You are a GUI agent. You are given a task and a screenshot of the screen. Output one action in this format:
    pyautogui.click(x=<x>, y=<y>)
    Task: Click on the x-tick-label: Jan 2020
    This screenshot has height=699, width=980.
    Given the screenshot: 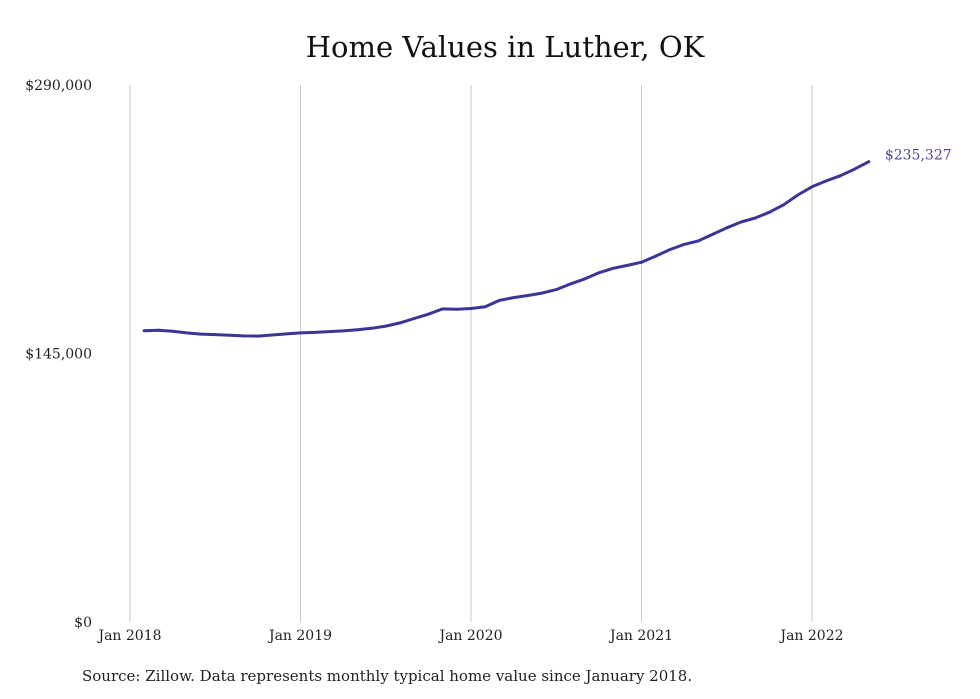 What is the action you would take?
    pyautogui.click(x=469, y=636)
    